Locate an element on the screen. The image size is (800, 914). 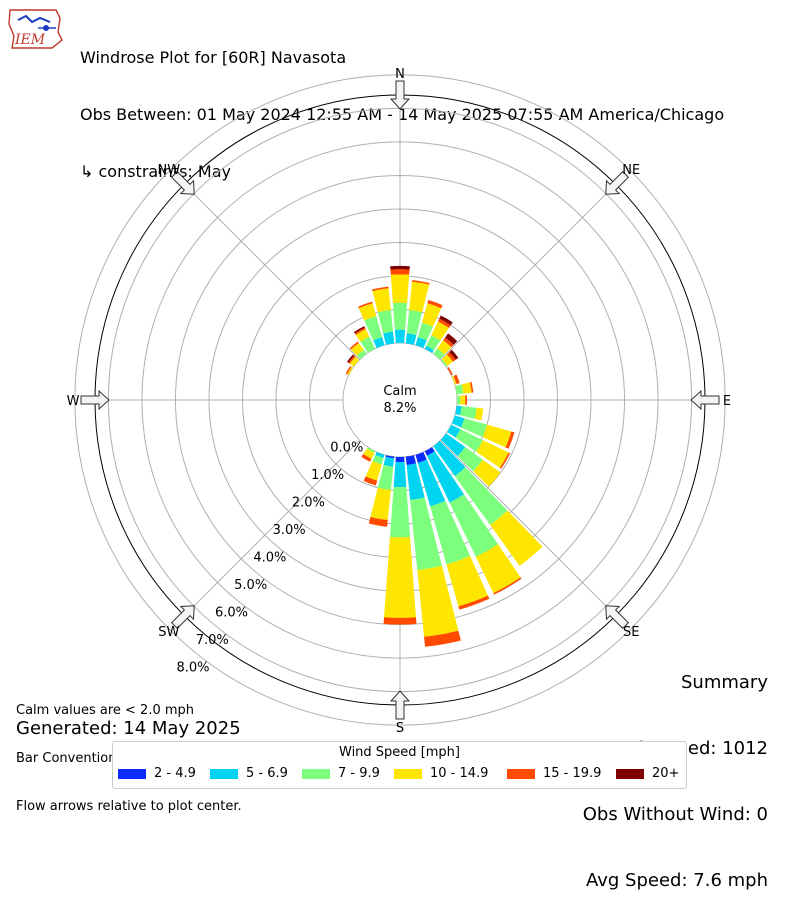
title-line-1: Windrose Plot for [60R] Navasota is located at coordinates (213, 57).